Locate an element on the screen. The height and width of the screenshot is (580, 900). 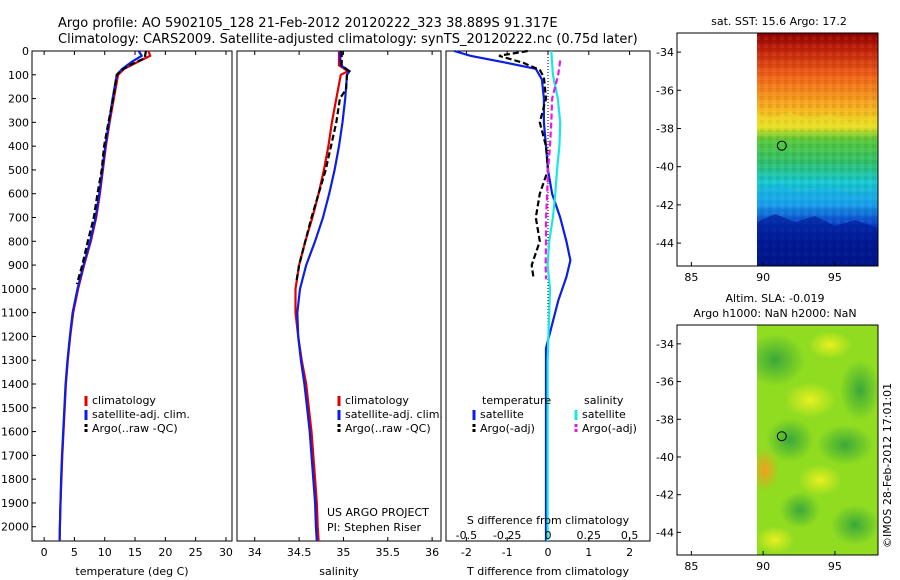
s-difference-tick-labels: -0.5 -0.25 0 0.25 0.5 is located at coordinates (547, 535).